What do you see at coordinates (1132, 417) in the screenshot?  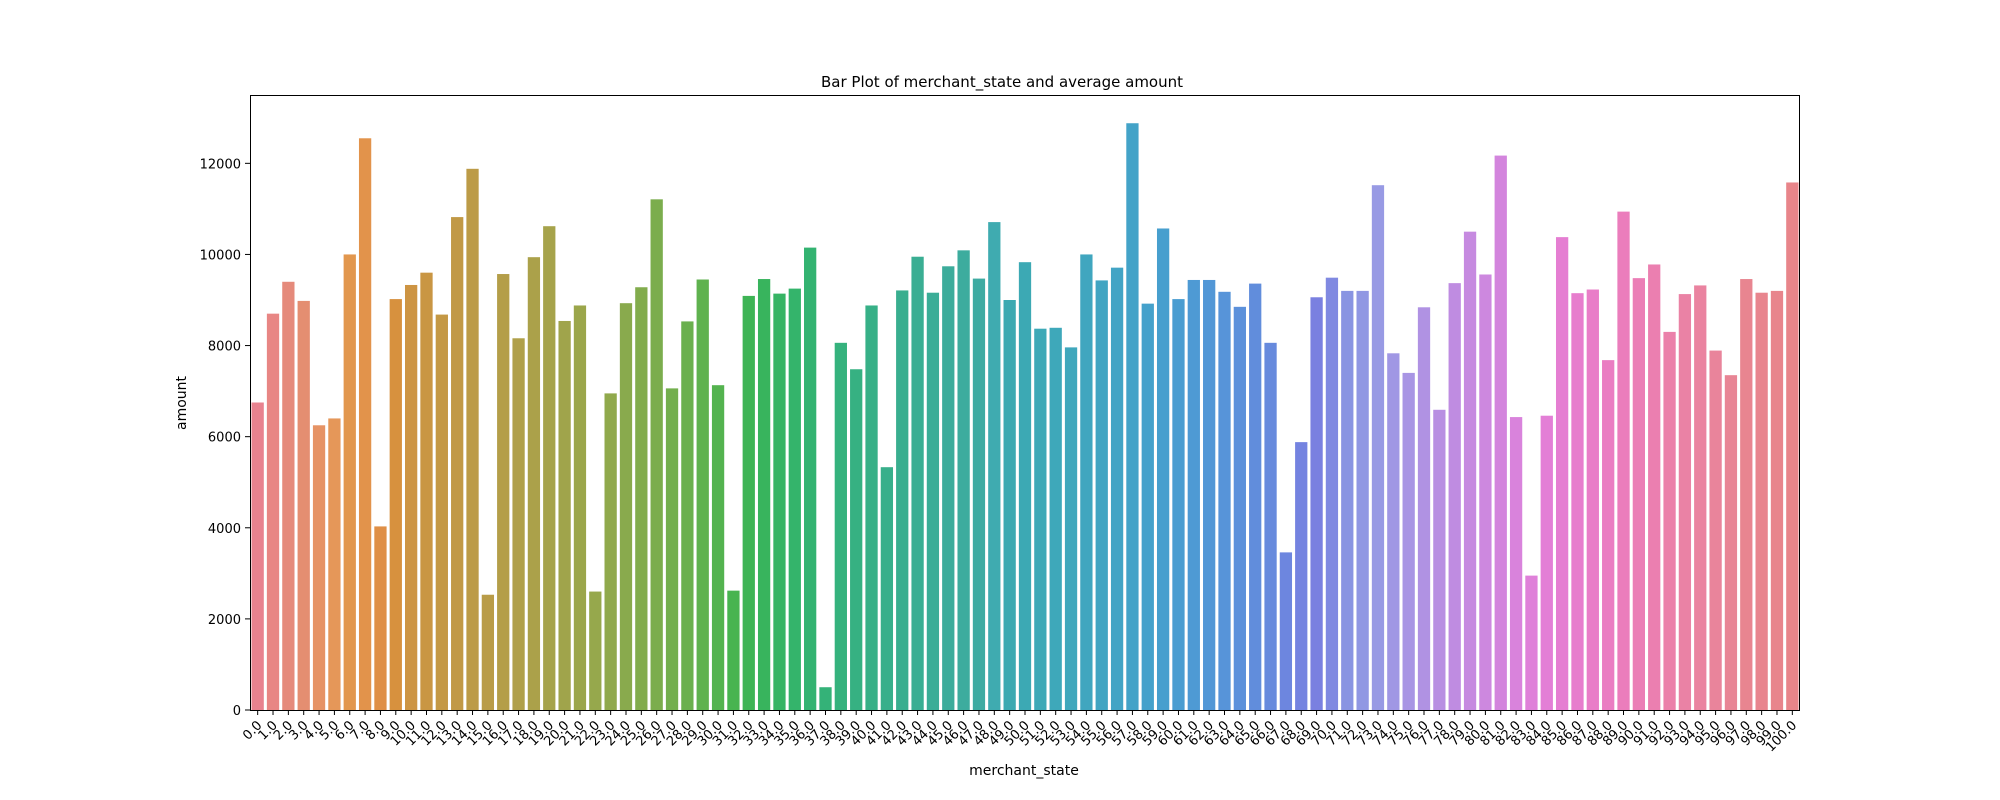 I see `bar-57.0` at bounding box center [1132, 417].